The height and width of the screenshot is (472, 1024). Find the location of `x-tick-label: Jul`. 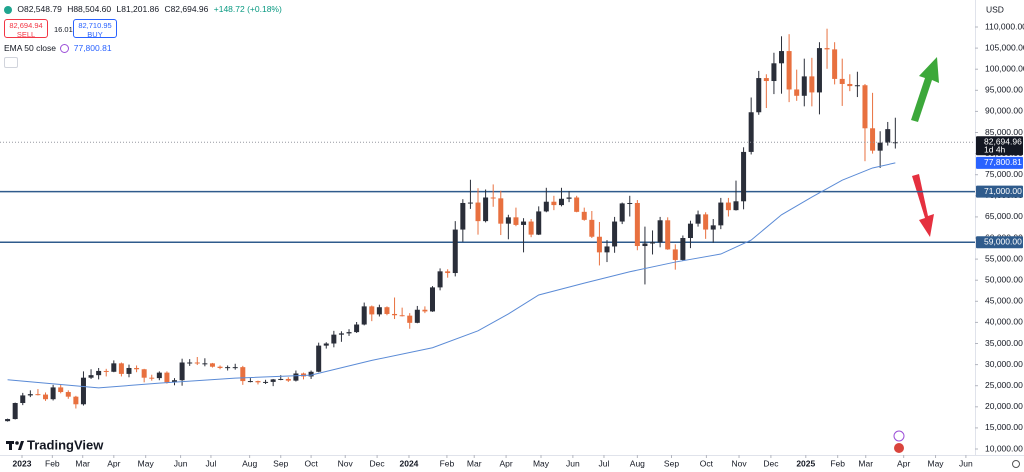

x-tick-label: Jul is located at coordinates (210, 463).